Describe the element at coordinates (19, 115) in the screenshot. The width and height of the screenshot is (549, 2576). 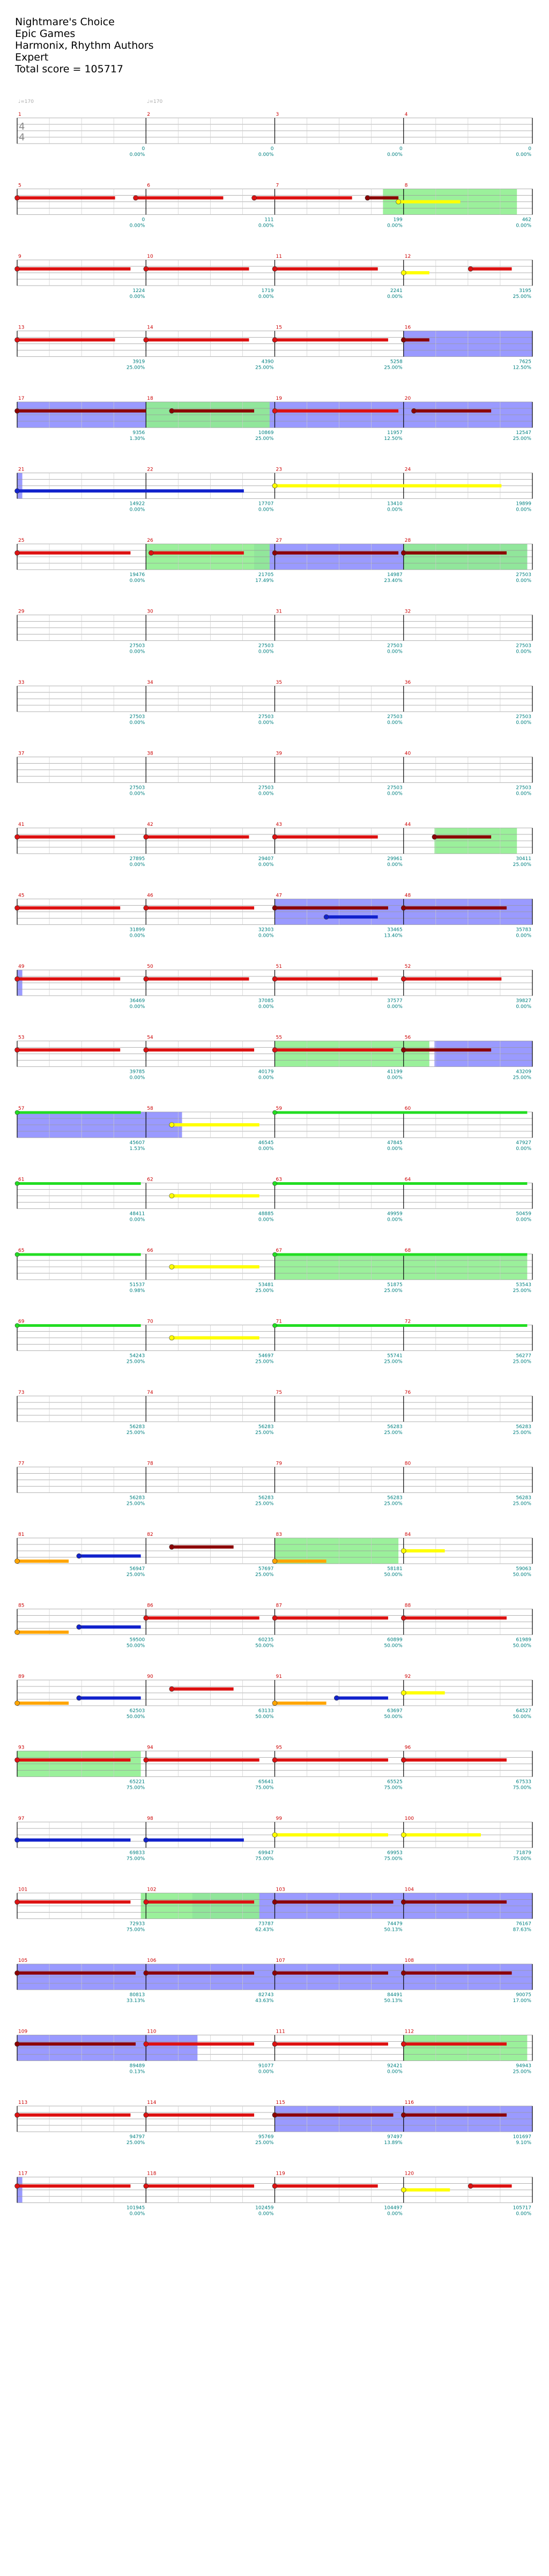
I see `measure-number: 1` at that location.